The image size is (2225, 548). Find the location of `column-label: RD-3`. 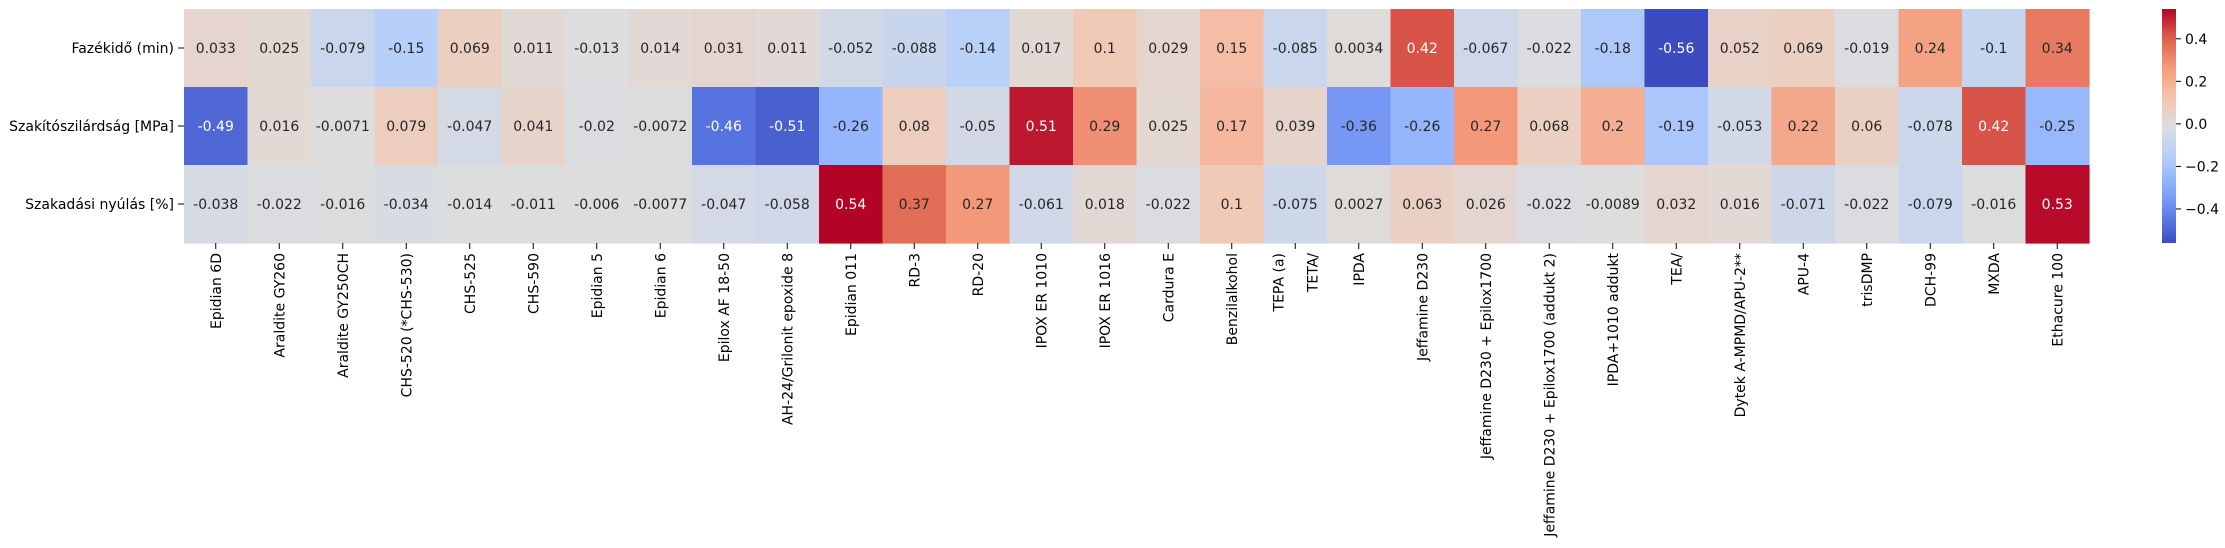

column-label: RD-3 is located at coordinates (915, 270).